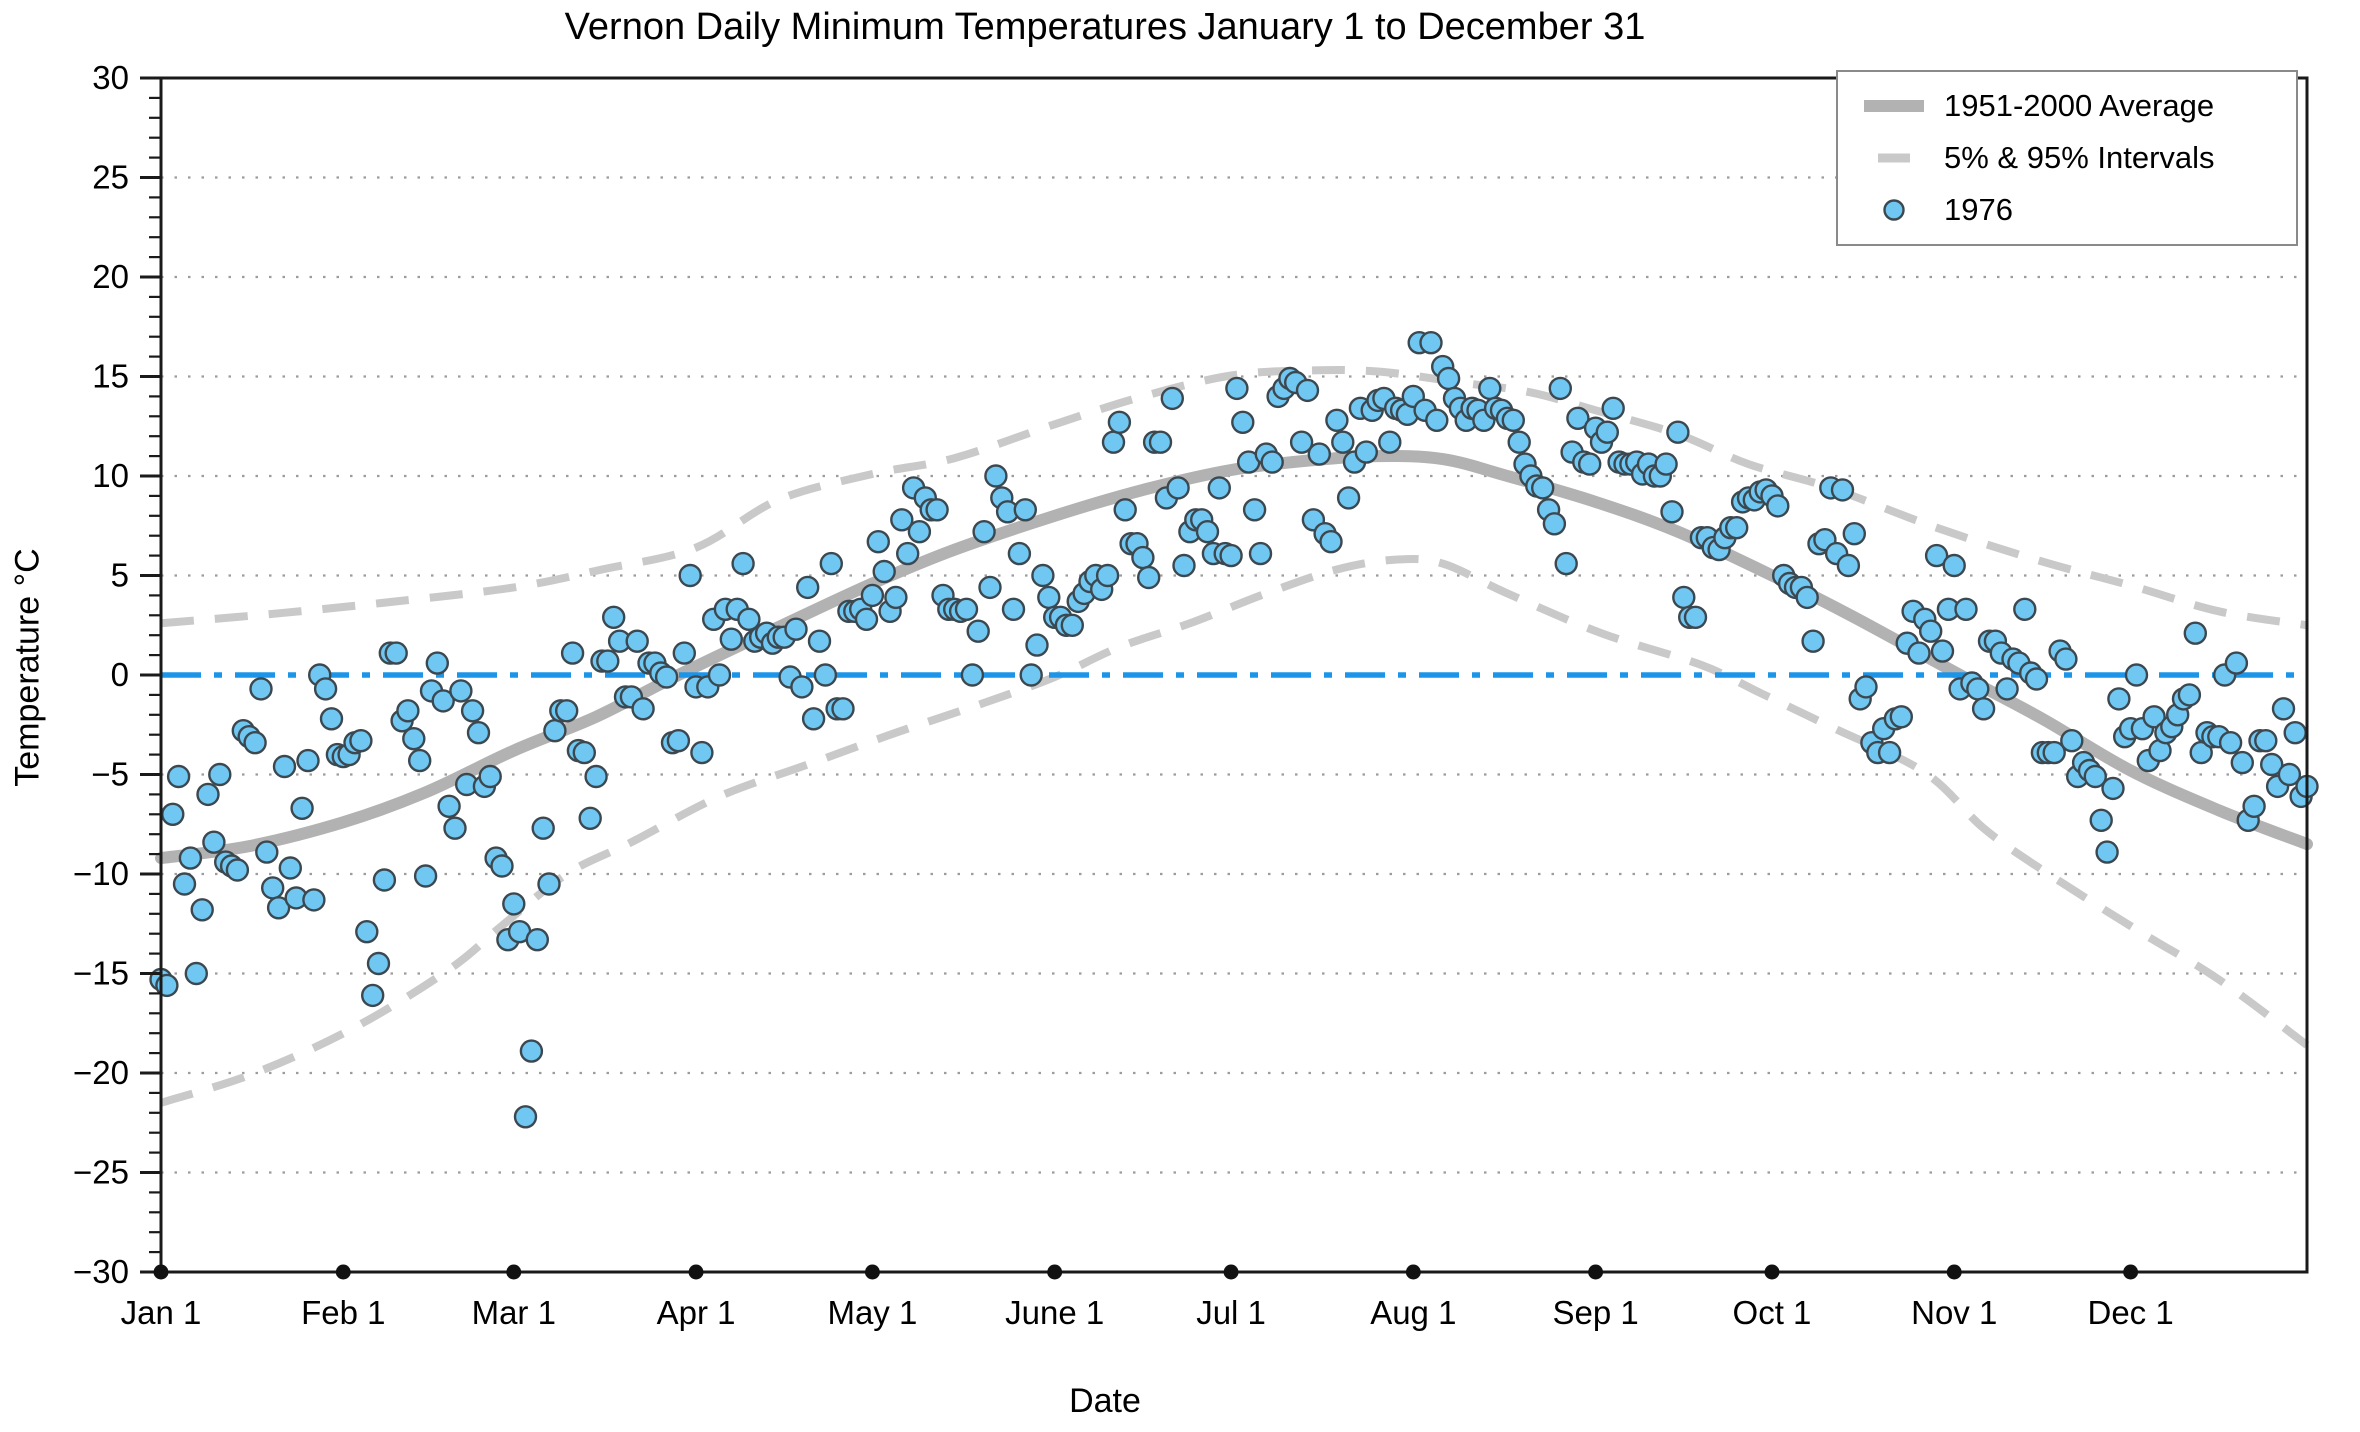 This screenshot has height=1432, width=2360. I want to click on y-tick-label: −30, so click(101, 1271).